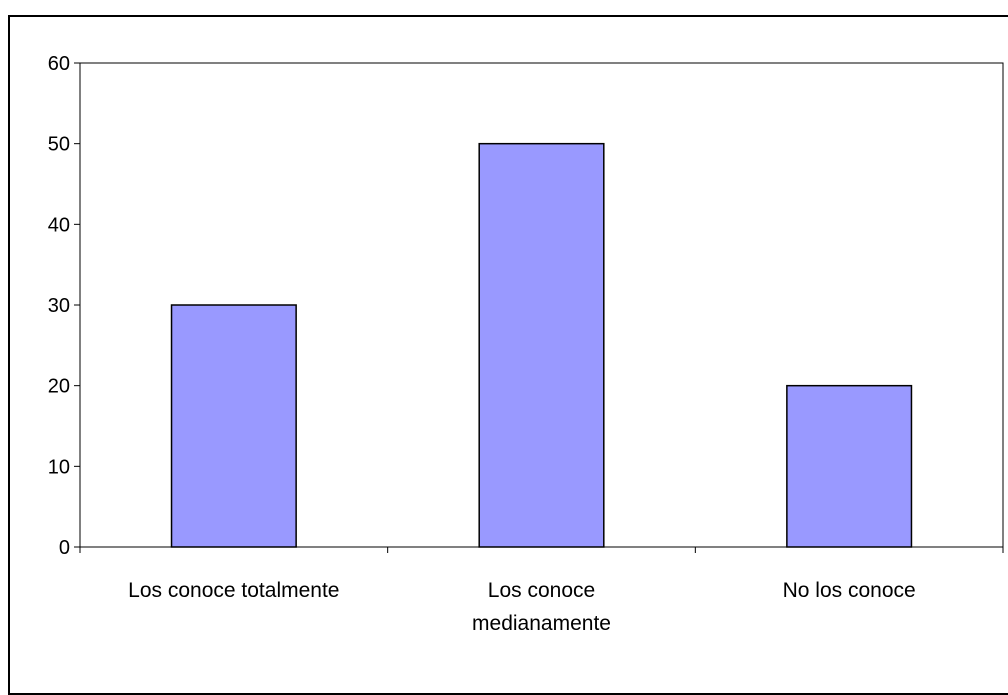 This screenshot has height=695, width=1008. Describe the element at coordinates (541, 623) in the screenshot. I see `x-category-label-line: medianamente` at that location.